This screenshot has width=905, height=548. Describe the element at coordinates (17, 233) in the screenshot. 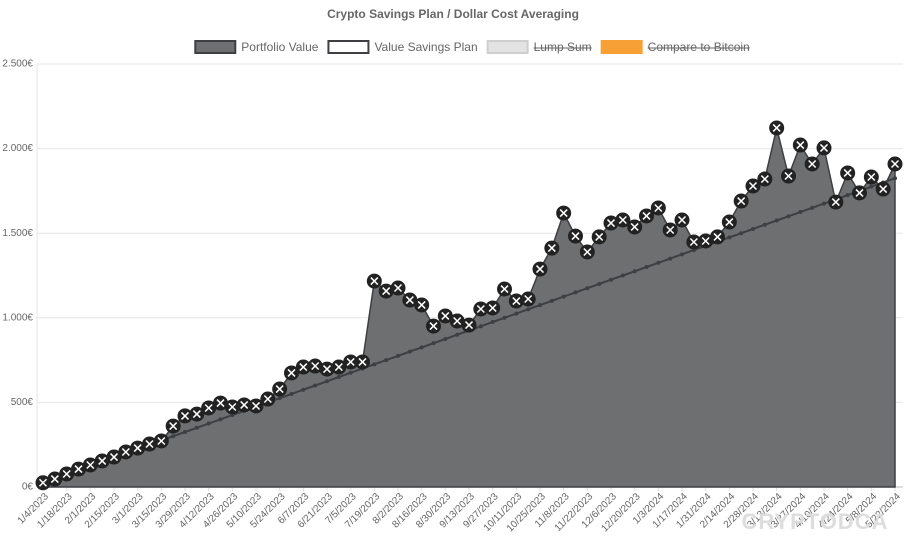

I see `y-tick-label: 1.500€` at that location.